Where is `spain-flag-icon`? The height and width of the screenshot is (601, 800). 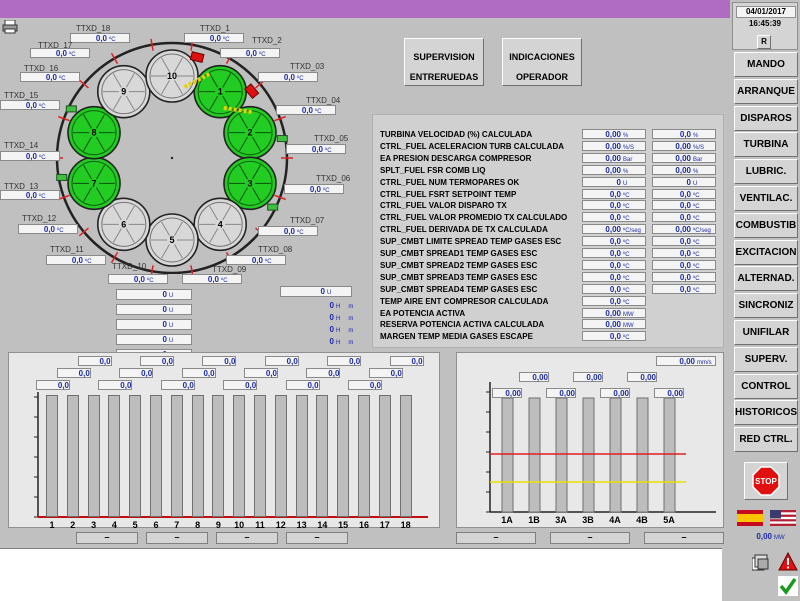
spain-flag-icon is located at coordinates (750, 518).